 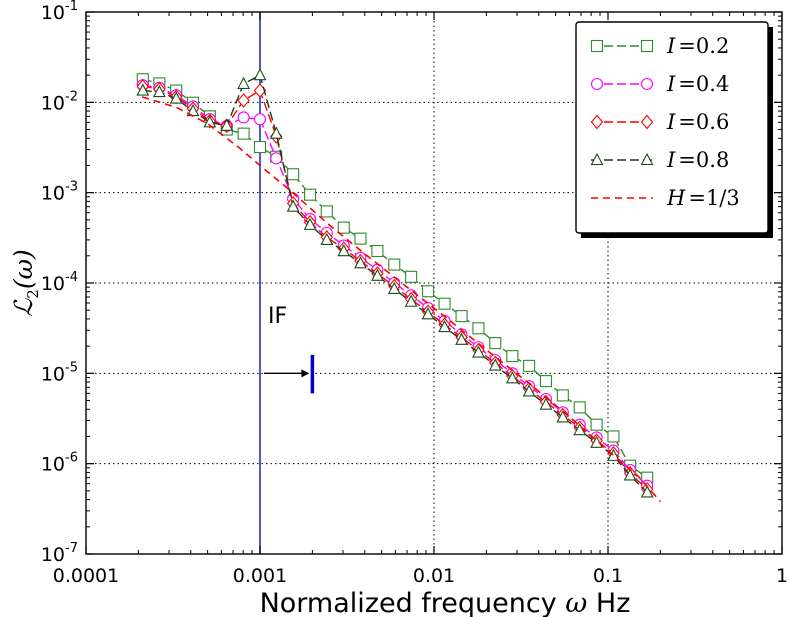 I want to click on x-axis-title-symbol: ω, so click(x=576, y=602).